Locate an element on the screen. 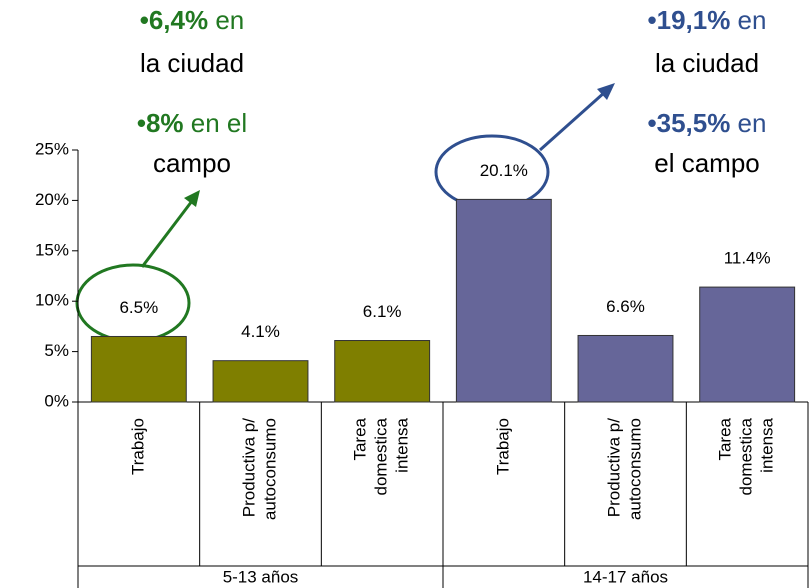 The image size is (809, 588). value-label: 4.1% is located at coordinates (260, 331).